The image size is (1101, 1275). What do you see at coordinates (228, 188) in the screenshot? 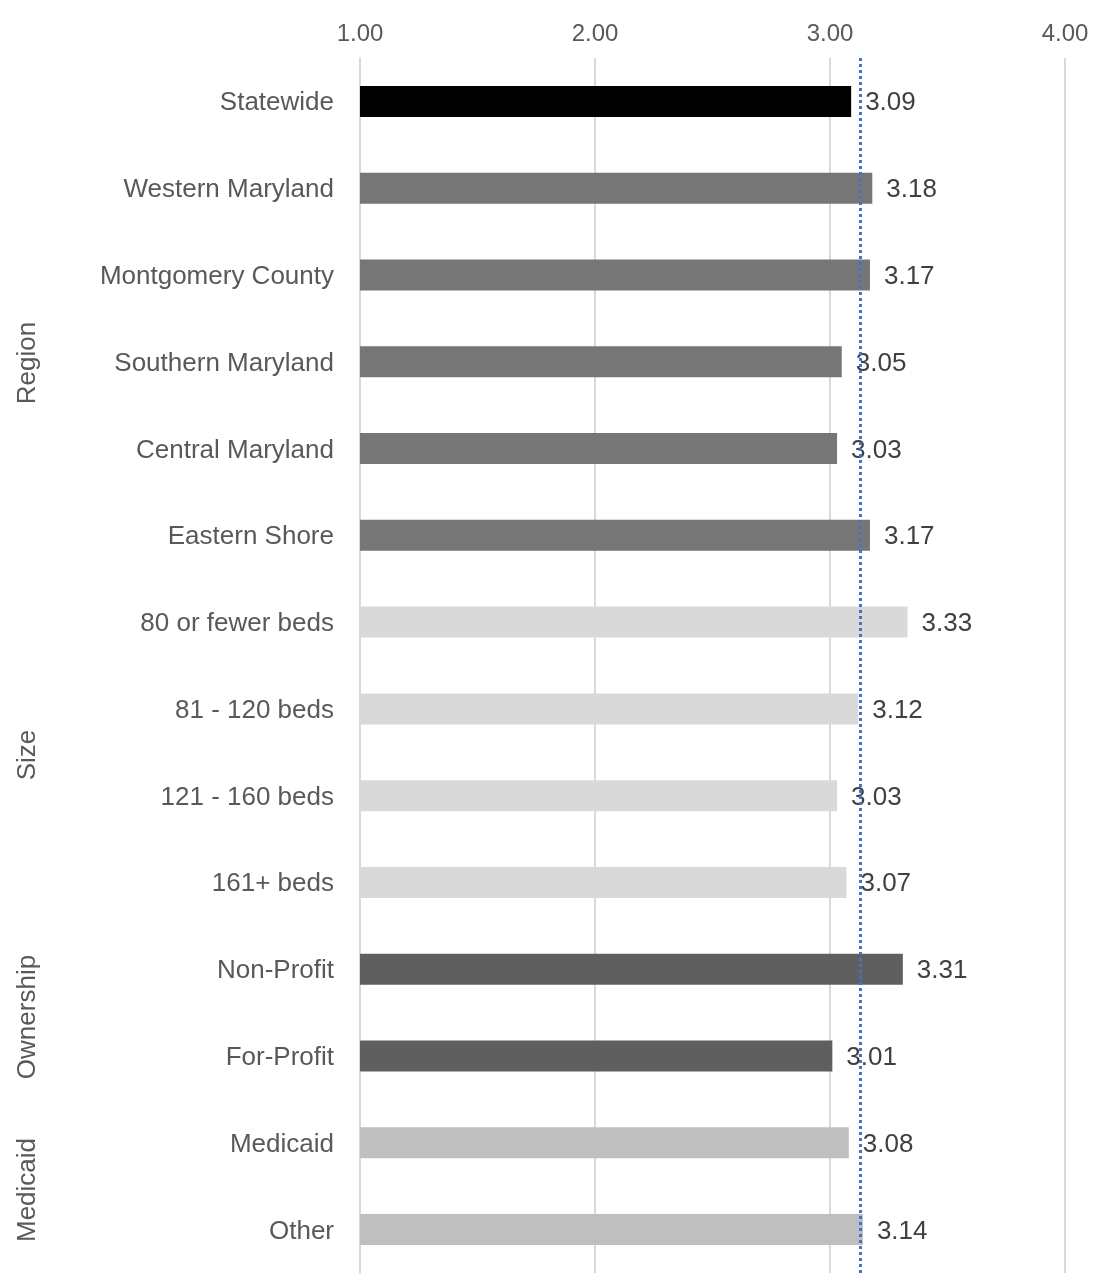
I see `y-tick-label: Western Maryland` at bounding box center [228, 188].